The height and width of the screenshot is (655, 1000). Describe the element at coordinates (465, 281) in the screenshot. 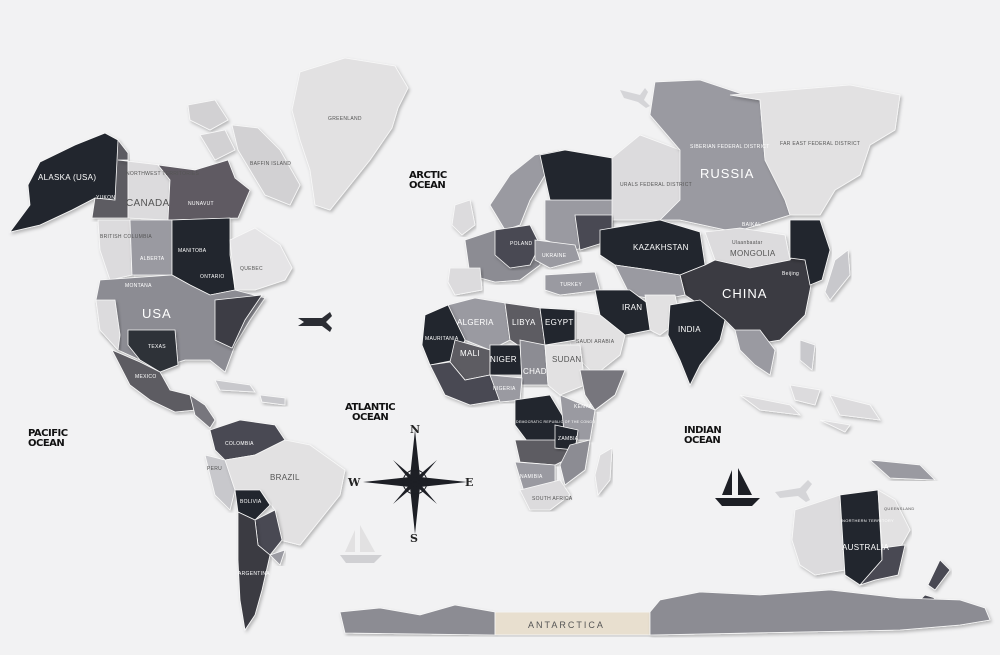

I see `iberia` at that location.